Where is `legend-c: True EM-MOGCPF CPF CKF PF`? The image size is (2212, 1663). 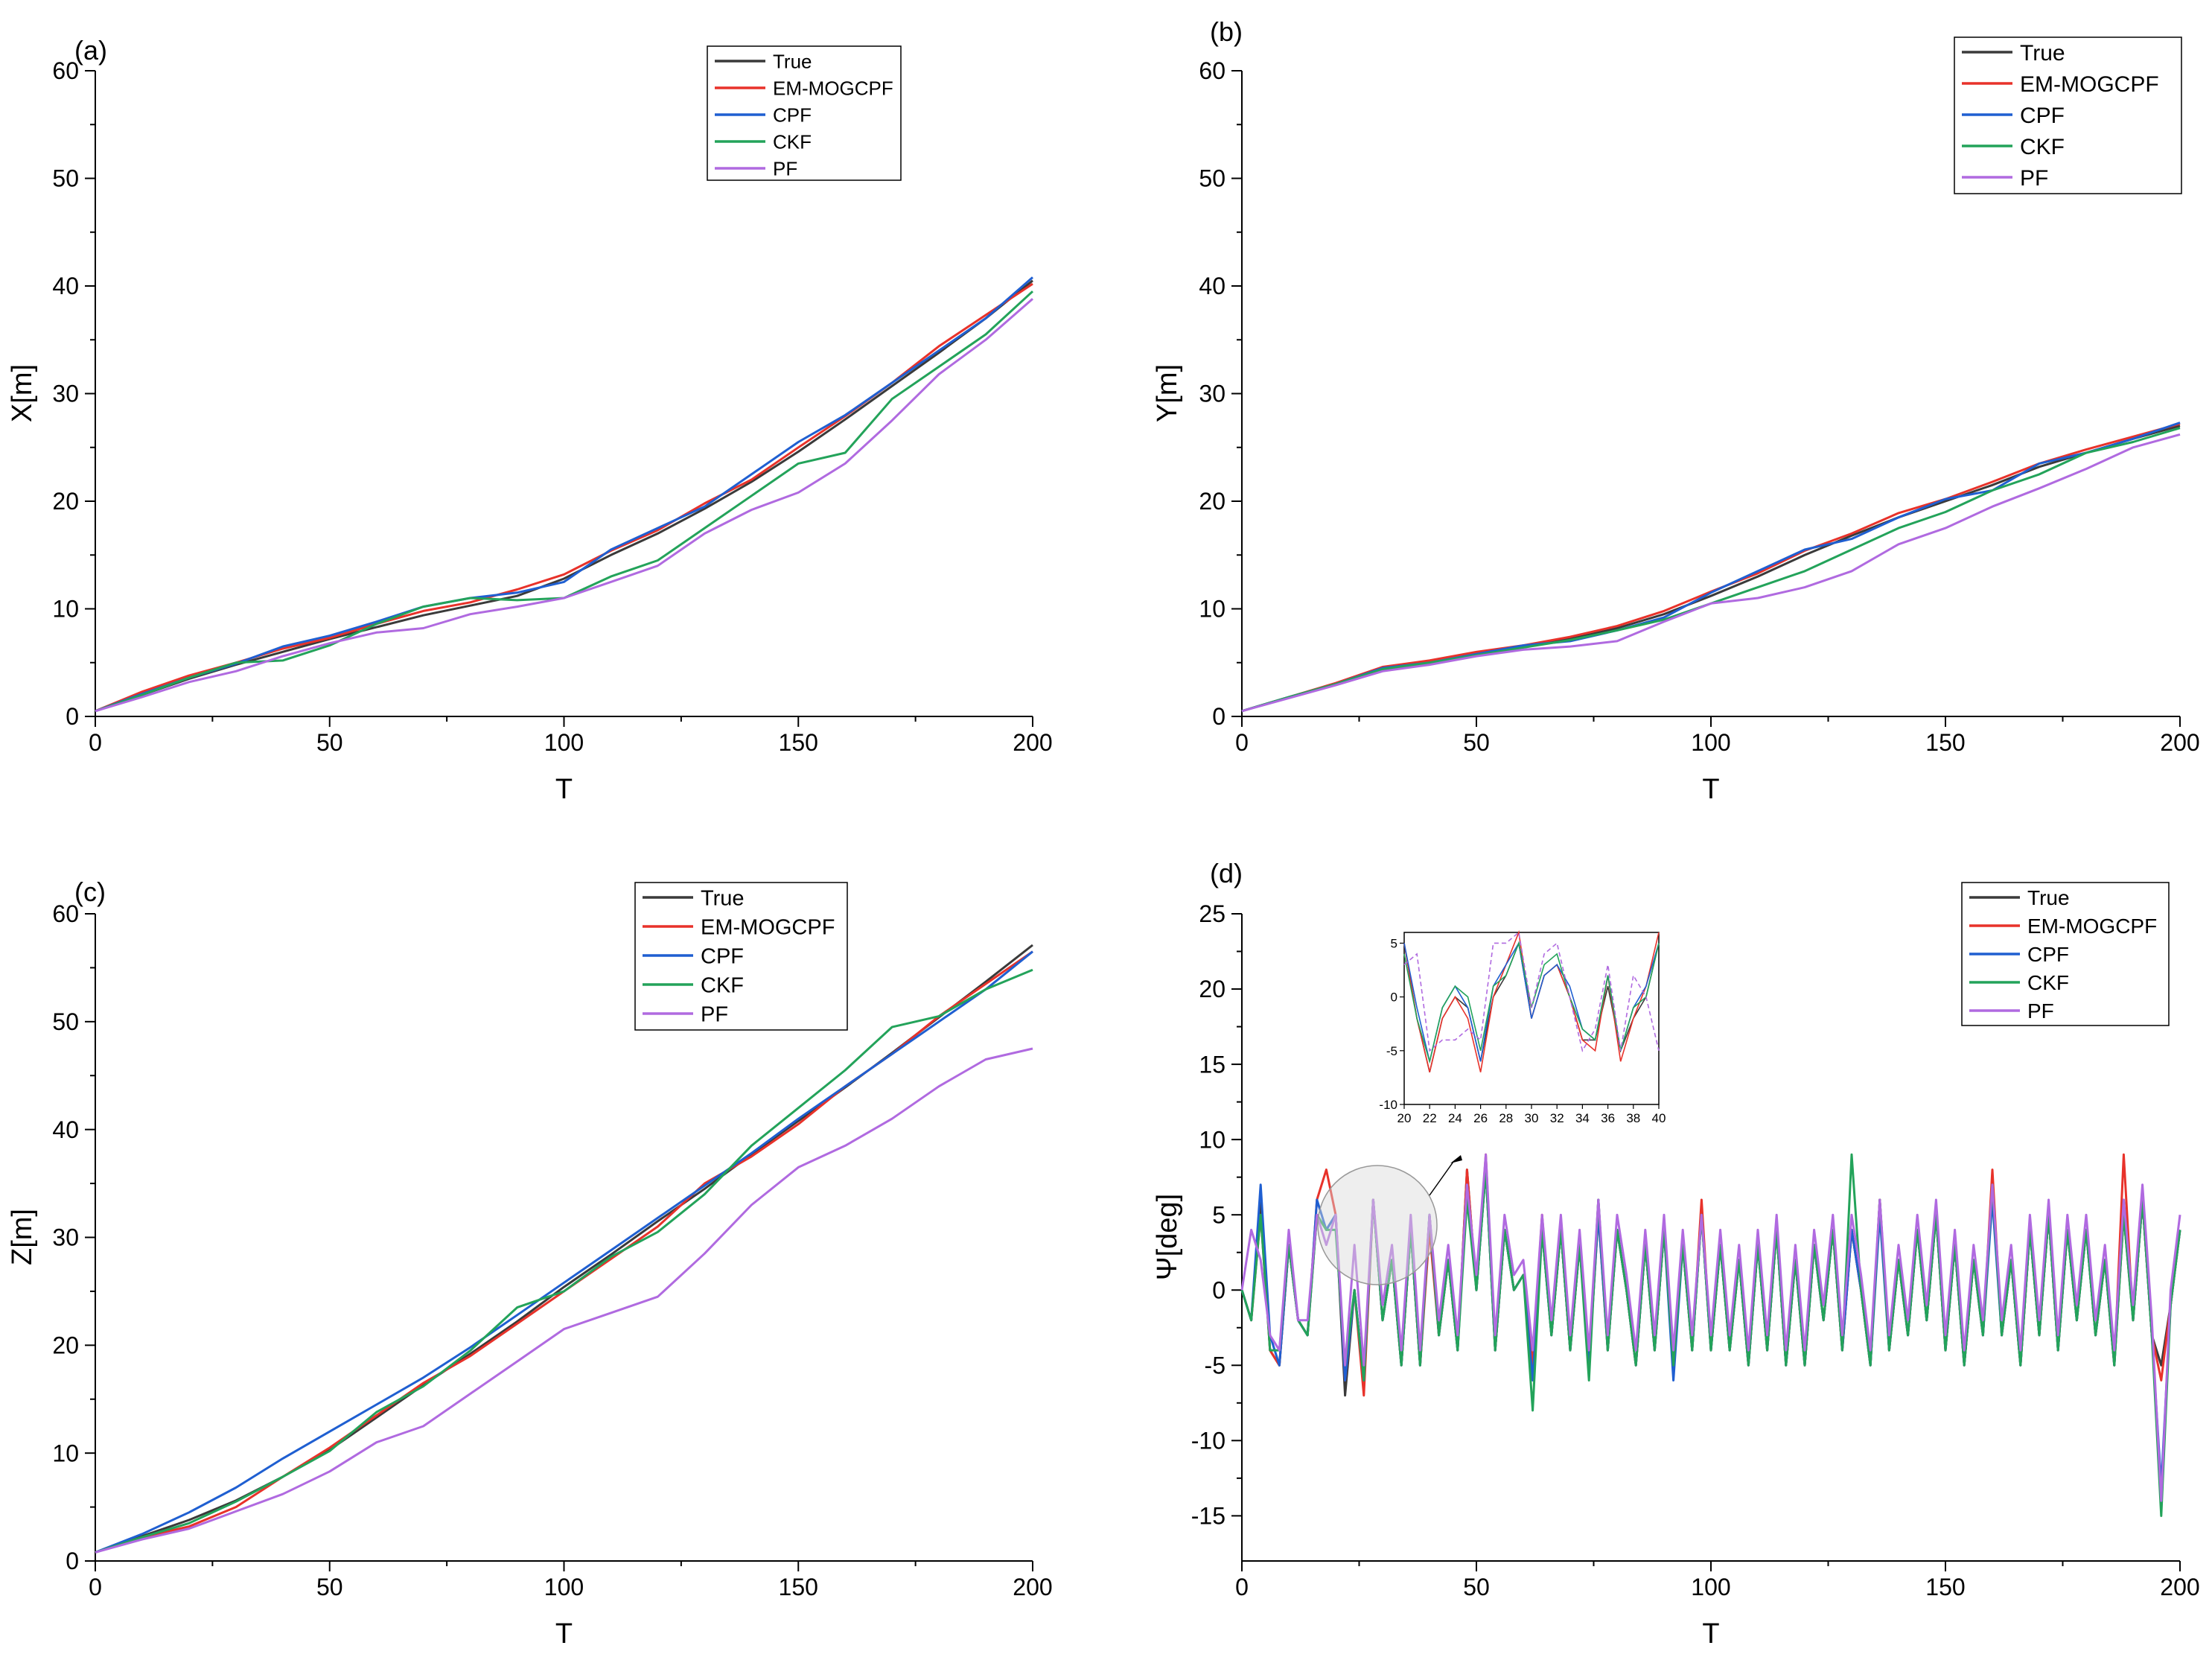 legend-c: True EM-MOGCPF CPF CKF PF is located at coordinates (741, 956).